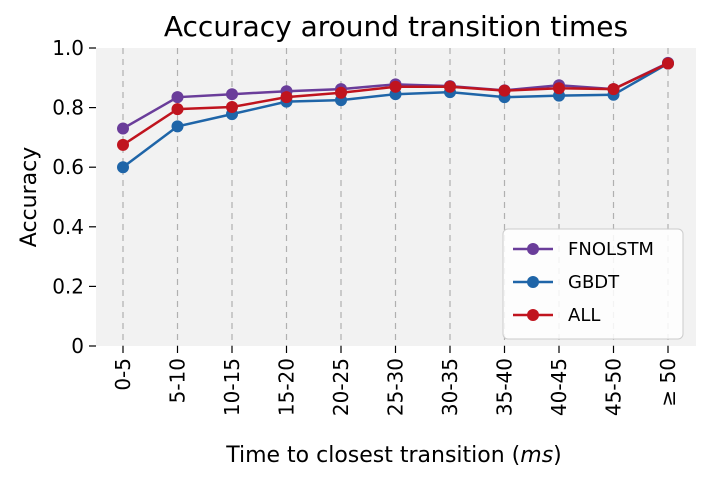 The image size is (707, 482). What do you see at coordinates (123, 374) in the screenshot?
I see `x-tick-label: 0-5` at bounding box center [123, 374].